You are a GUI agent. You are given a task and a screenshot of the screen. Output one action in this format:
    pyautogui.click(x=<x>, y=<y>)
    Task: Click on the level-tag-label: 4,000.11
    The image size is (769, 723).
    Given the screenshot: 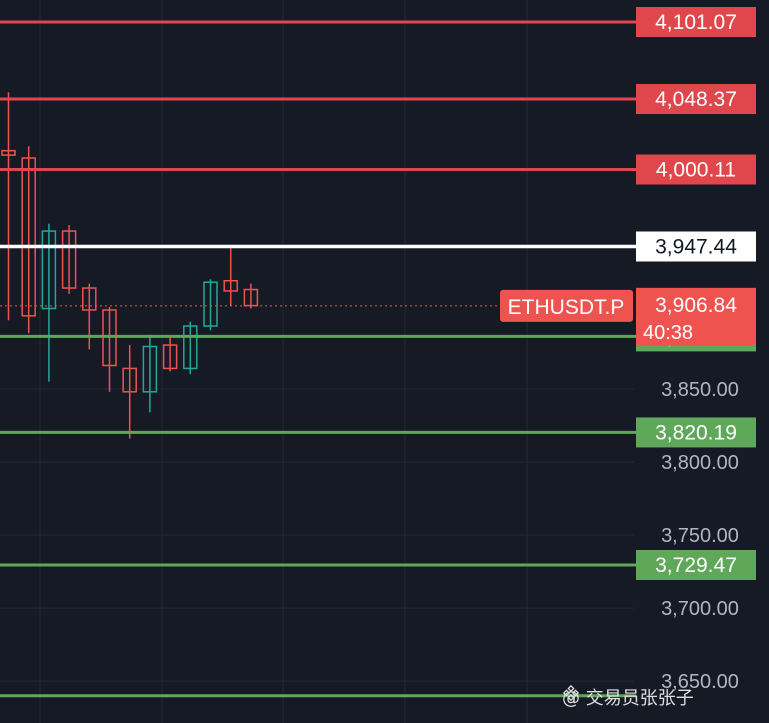 What is the action you would take?
    pyautogui.click(x=696, y=170)
    